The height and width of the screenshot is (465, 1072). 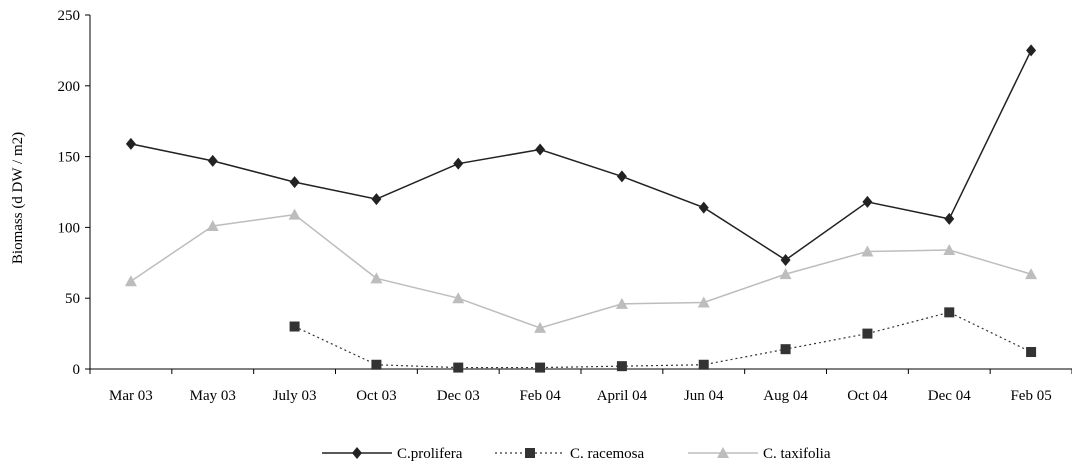 What do you see at coordinates (430, 454) in the screenshot?
I see `legend-label: C.prolifera` at bounding box center [430, 454].